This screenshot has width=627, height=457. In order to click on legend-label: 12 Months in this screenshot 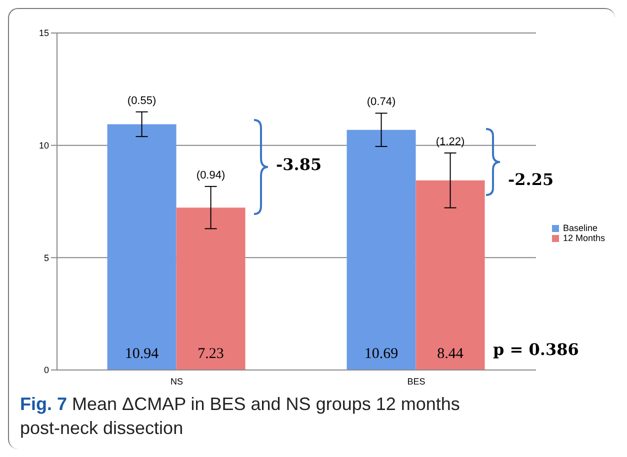, I will do `click(583, 238)`.